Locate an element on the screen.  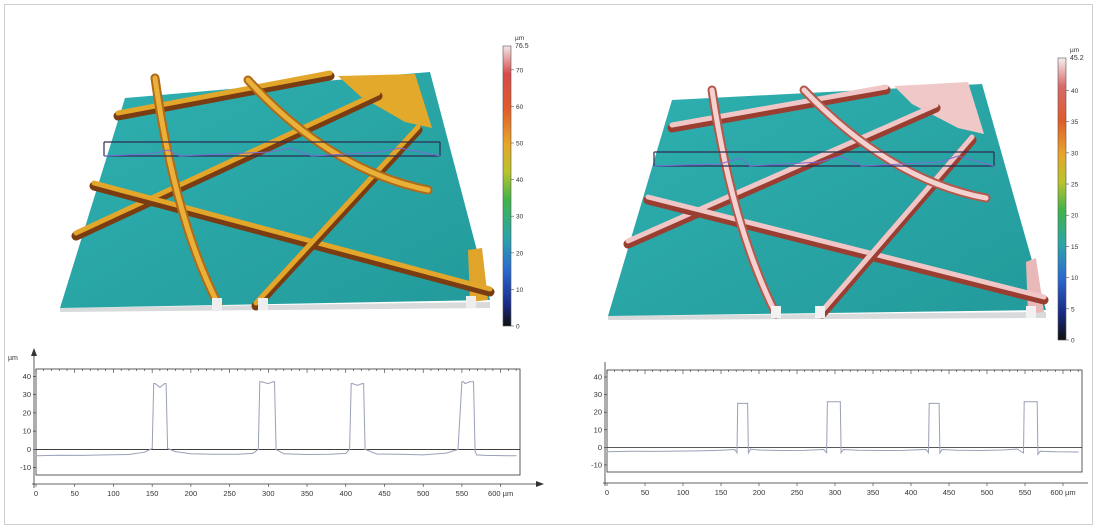
profile-series-line is located at coordinates (842, 428).